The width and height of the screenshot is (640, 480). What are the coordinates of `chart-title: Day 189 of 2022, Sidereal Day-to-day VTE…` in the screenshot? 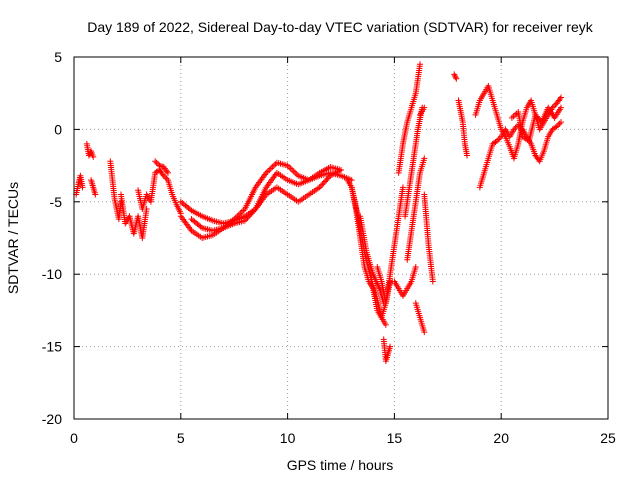 It's located at (340, 27).